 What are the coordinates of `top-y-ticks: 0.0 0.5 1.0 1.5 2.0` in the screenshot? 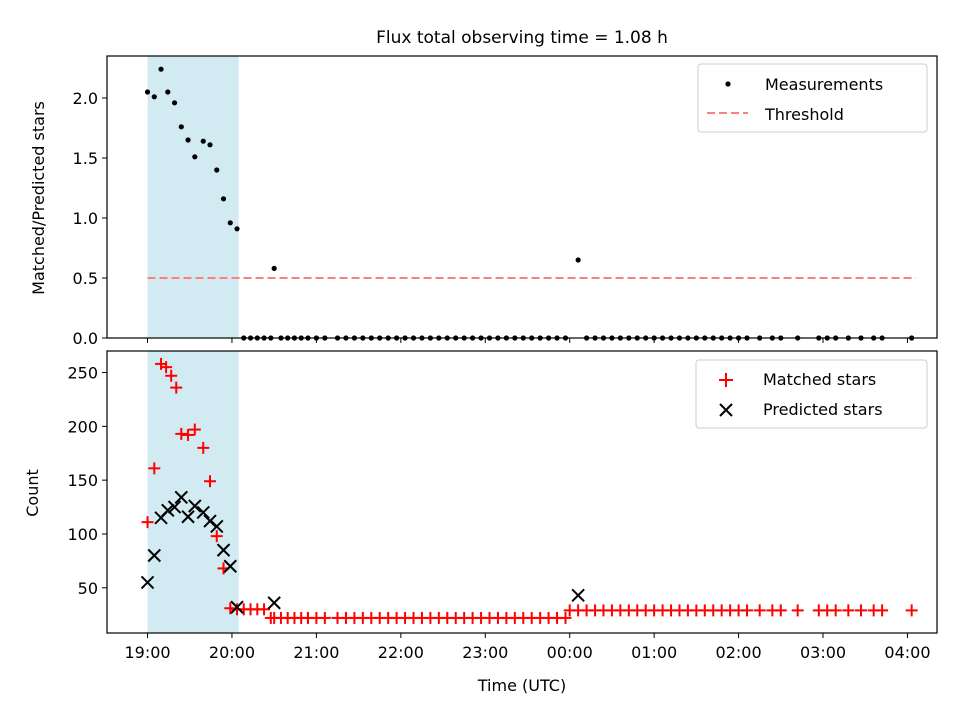 It's located at (90, 218).